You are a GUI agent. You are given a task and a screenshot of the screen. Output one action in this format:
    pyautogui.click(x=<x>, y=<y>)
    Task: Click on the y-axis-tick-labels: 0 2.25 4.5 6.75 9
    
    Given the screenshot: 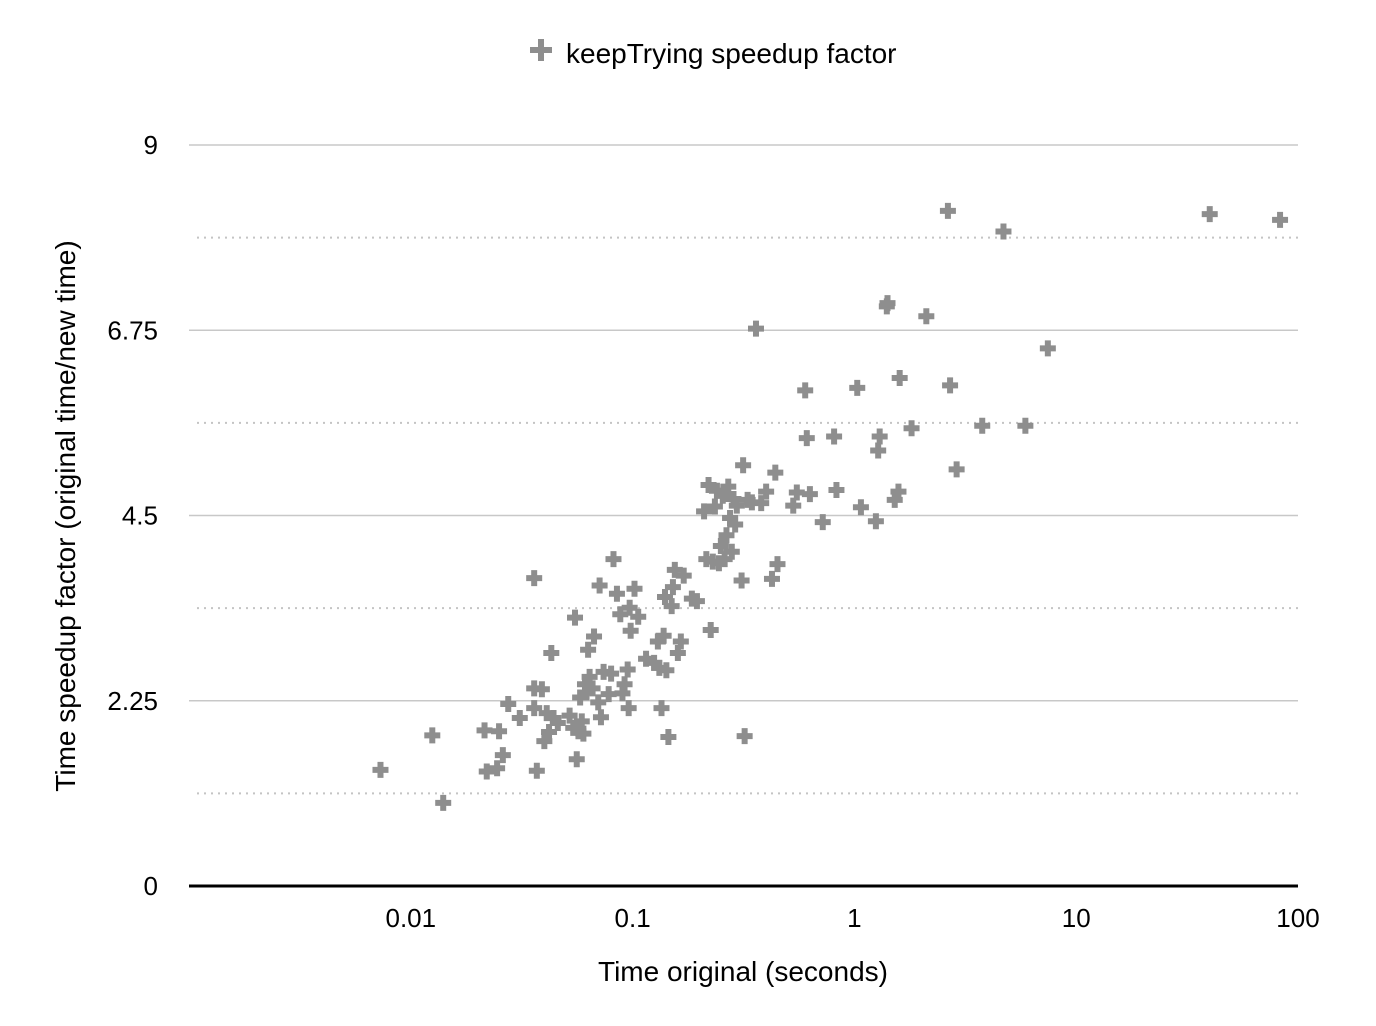 What is the action you would take?
    pyautogui.click(x=132, y=515)
    